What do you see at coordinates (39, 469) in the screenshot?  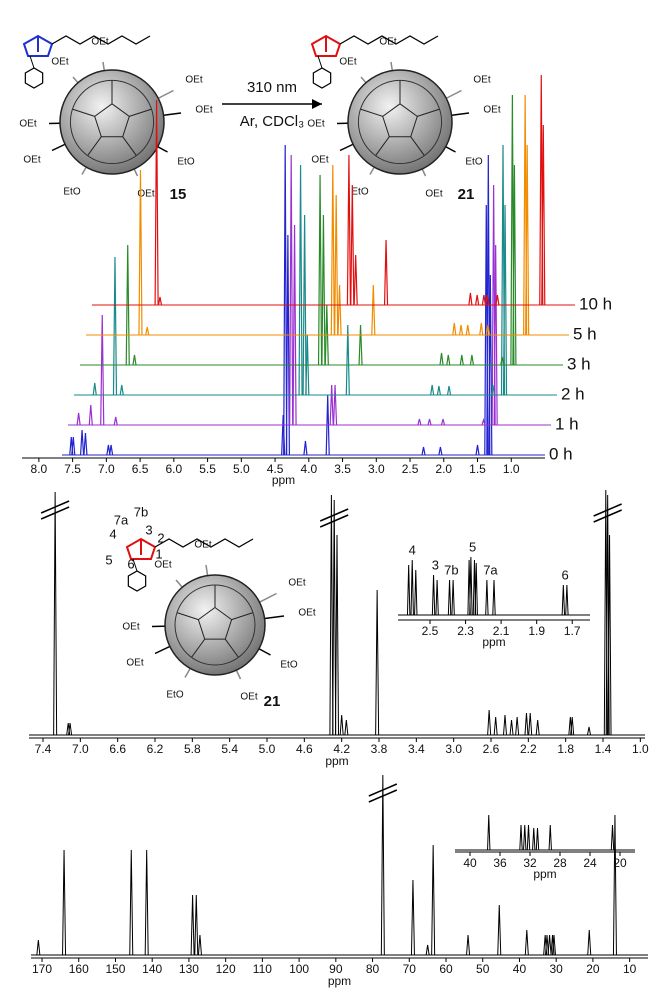 I see `x-tick-label: 8.0` at bounding box center [39, 469].